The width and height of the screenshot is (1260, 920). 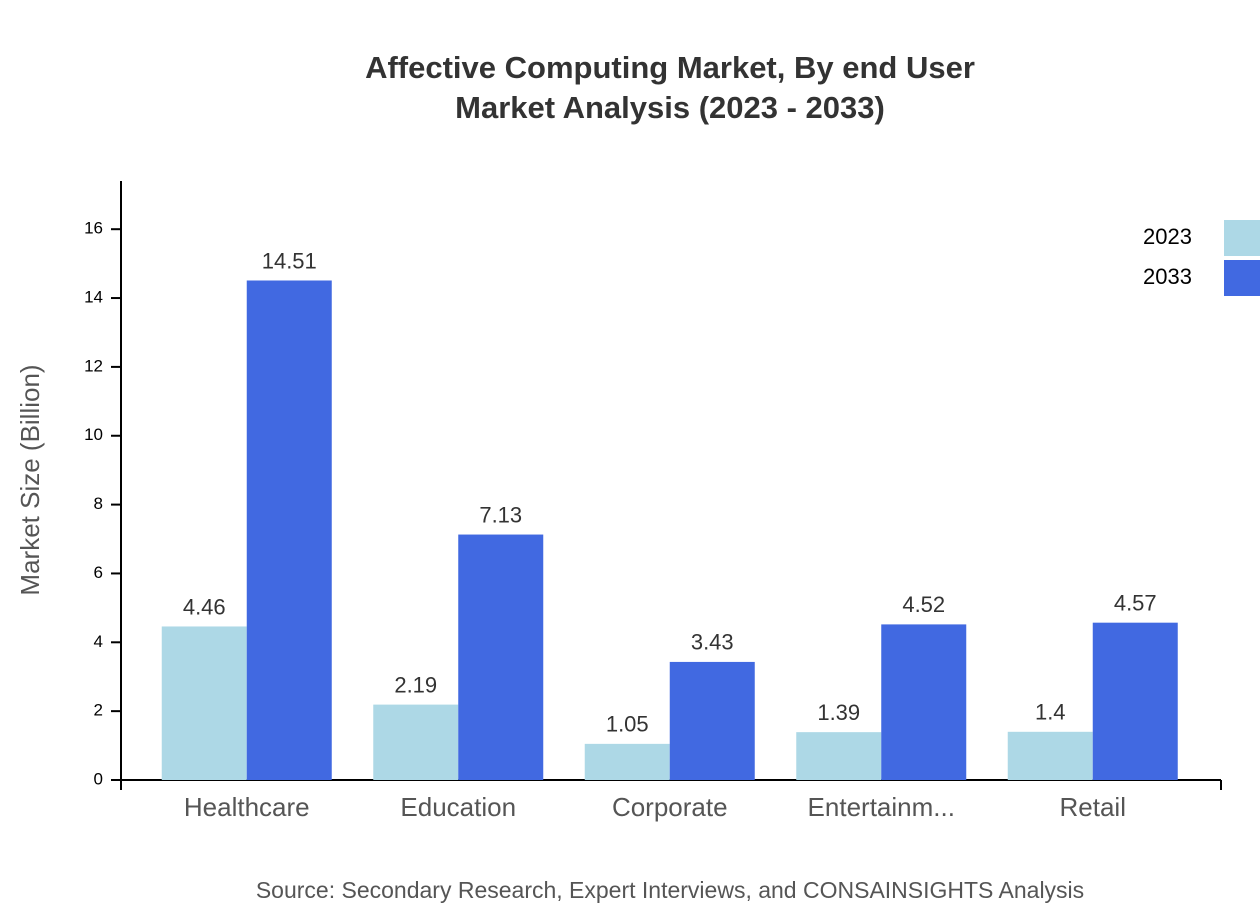 I want to click on value-label: 1.4, so click(x=1050, y=712).